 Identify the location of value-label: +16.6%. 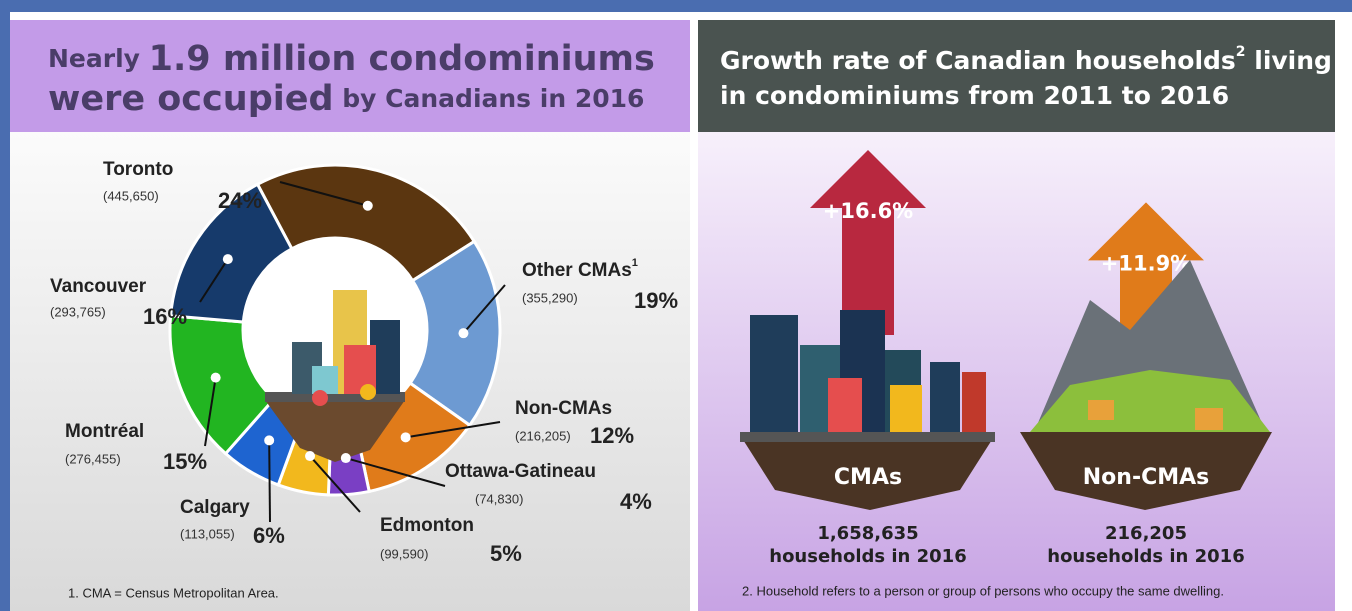
(868, 211).